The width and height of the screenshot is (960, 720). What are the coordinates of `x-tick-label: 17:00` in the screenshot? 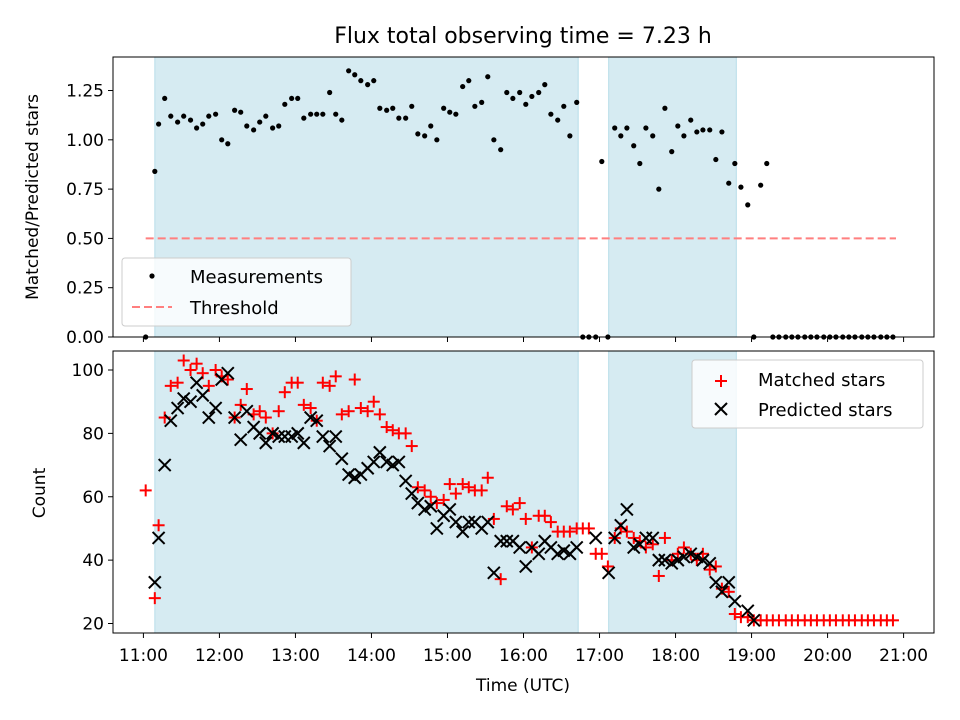 It's located at (599, 656).